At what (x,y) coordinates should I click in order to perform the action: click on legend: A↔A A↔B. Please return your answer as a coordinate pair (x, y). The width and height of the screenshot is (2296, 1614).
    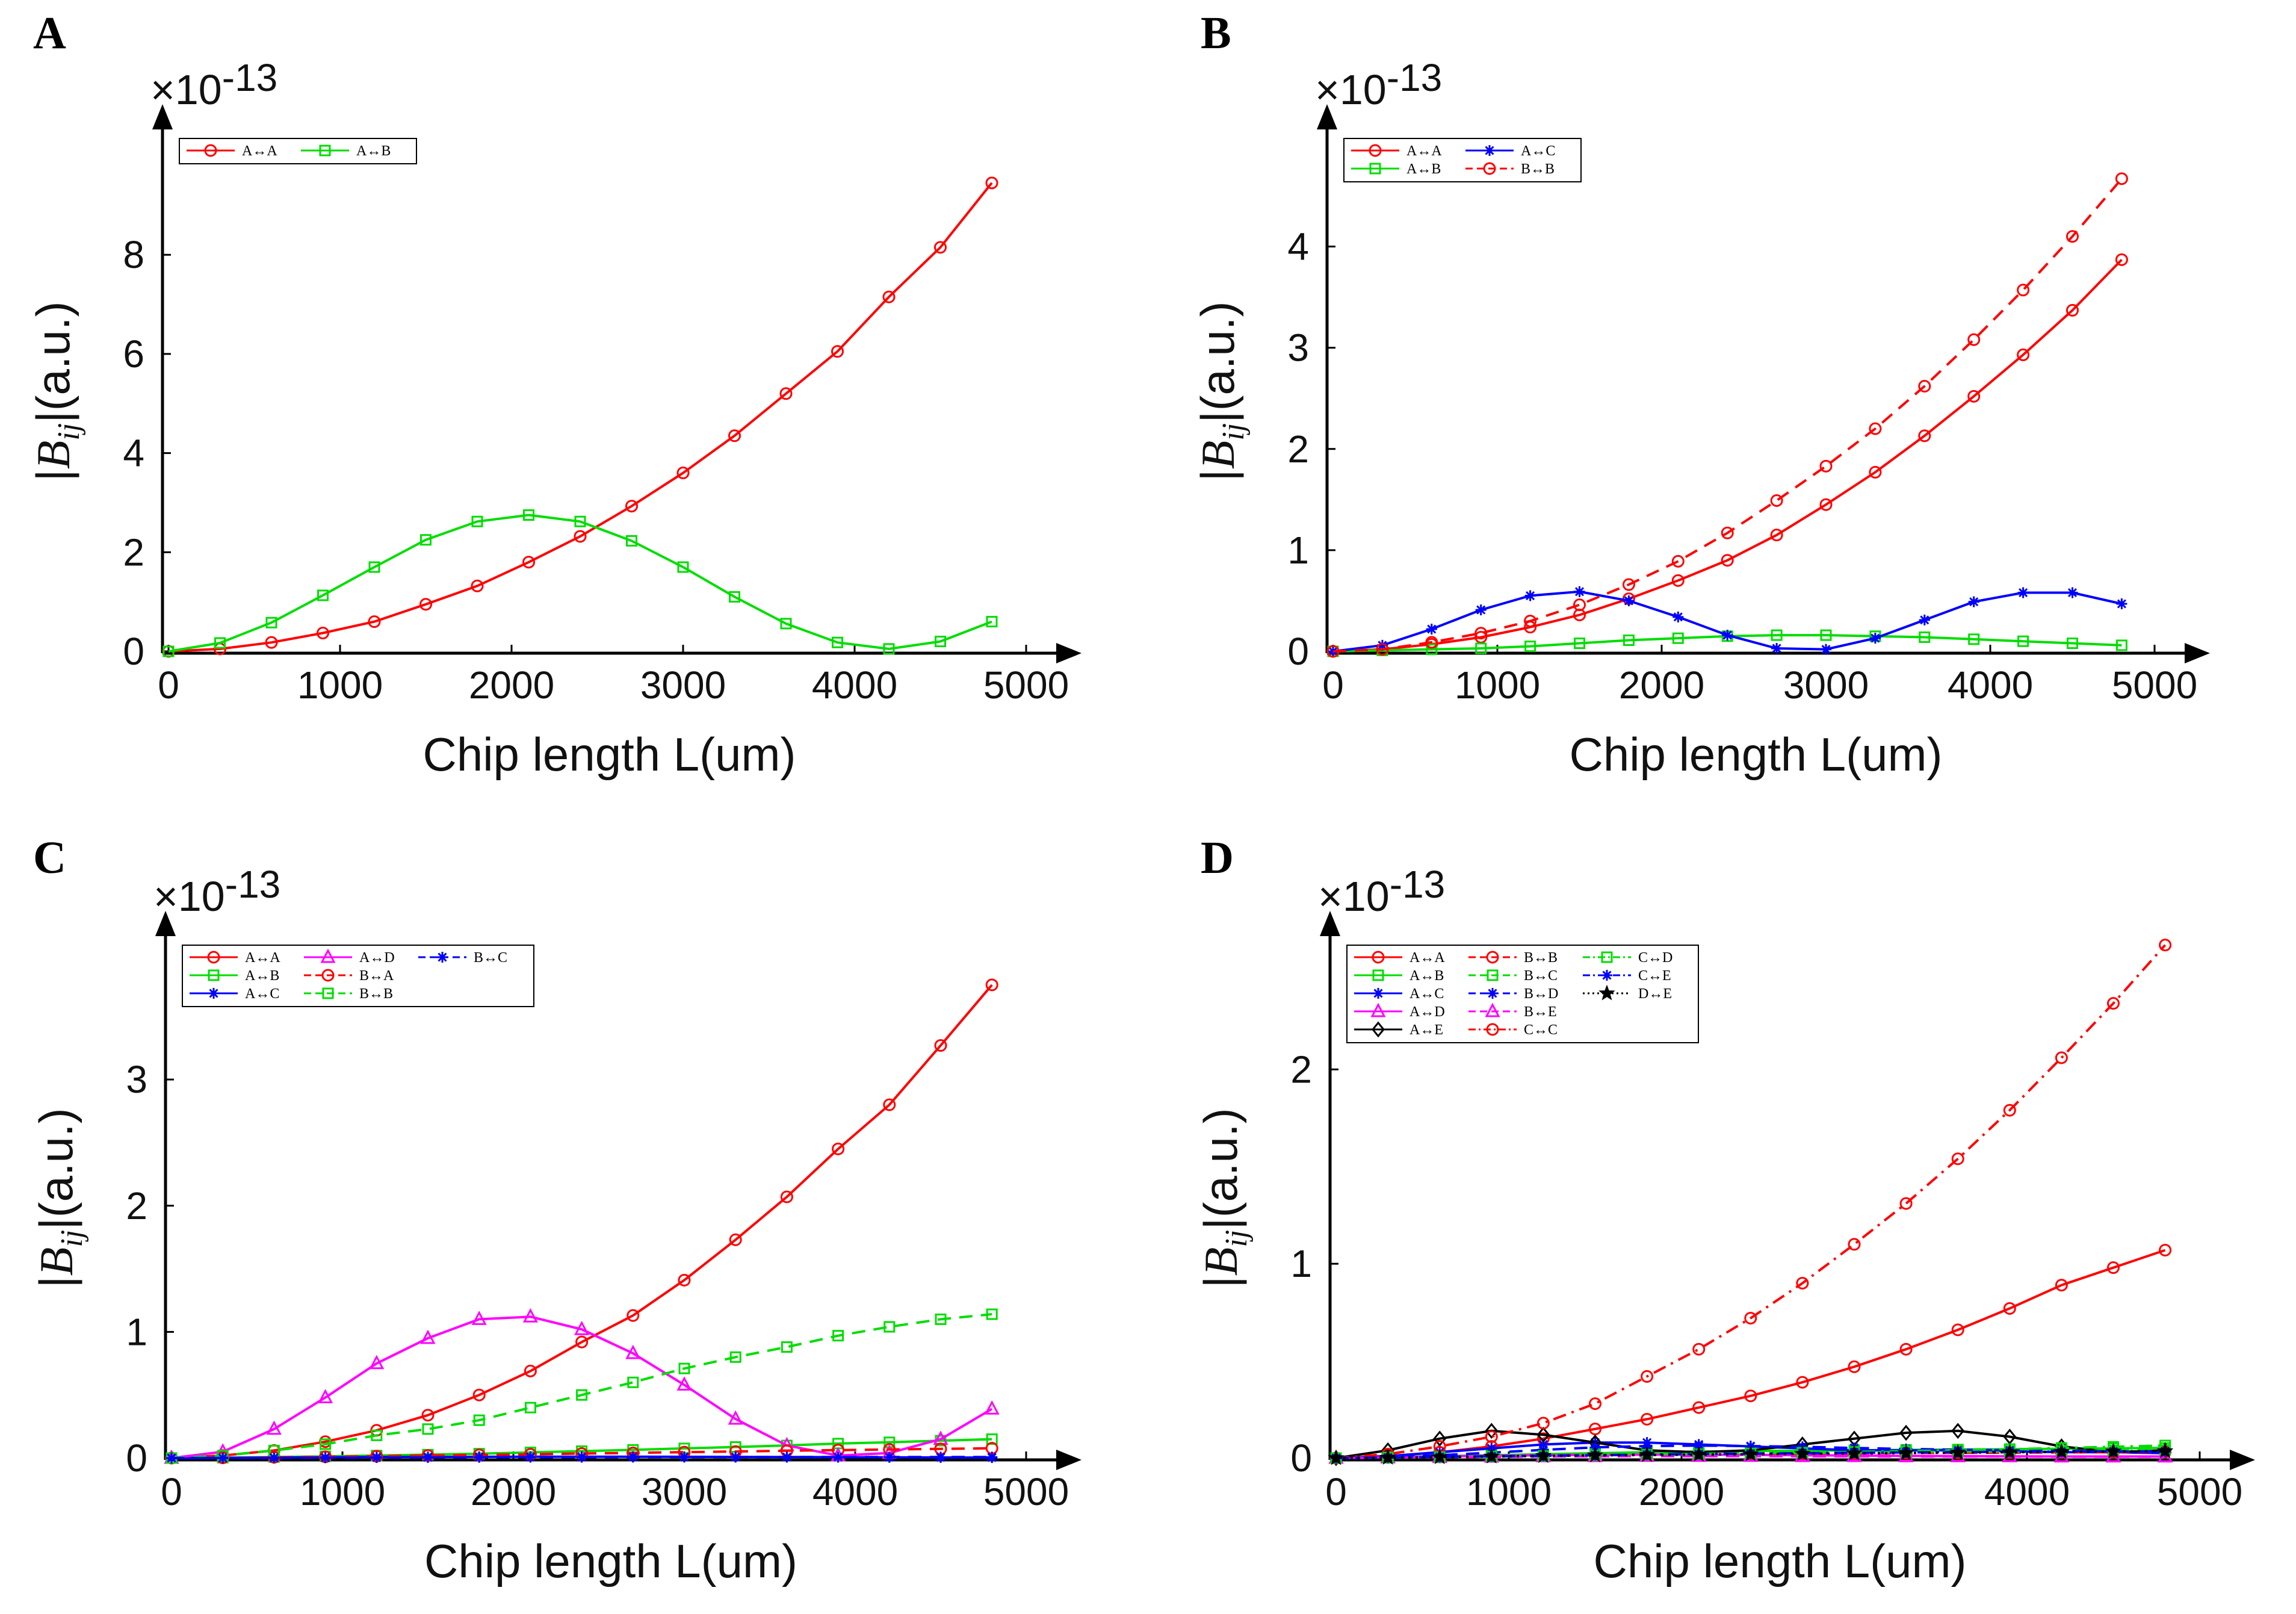
    Looking at the image, I should click on (298, 151).